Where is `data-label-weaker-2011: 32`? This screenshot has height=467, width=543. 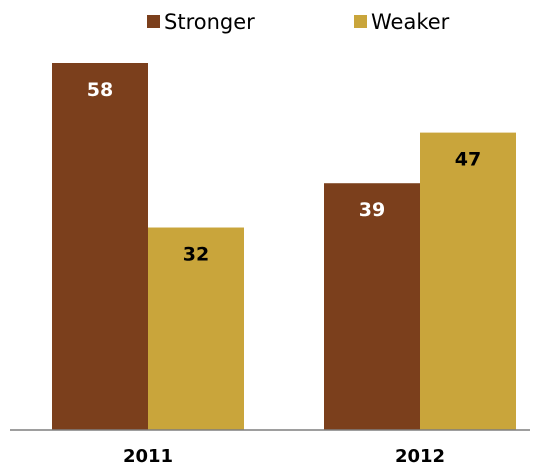 data-label-weaker-2011: 32 is located at coordinates (196, 255).